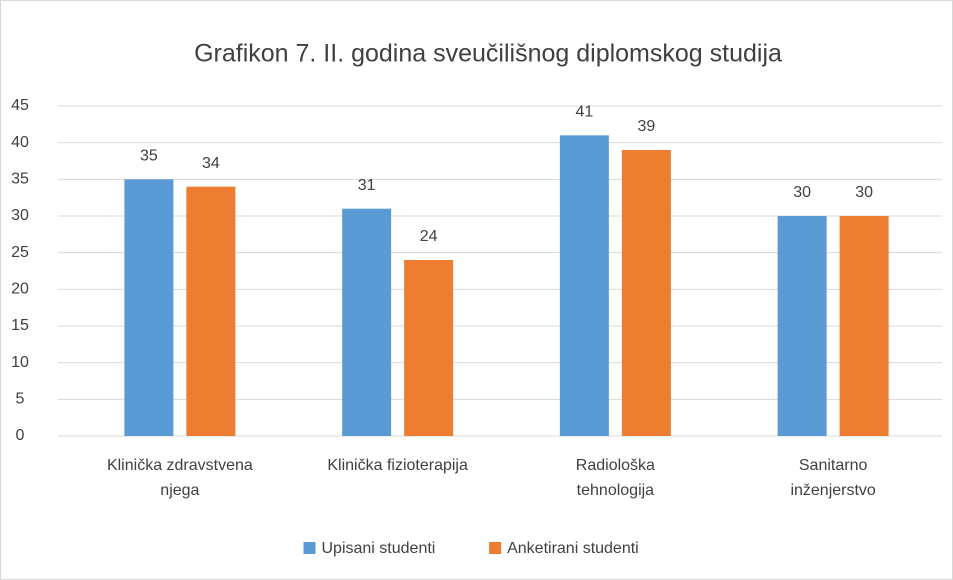  I want to click on x-tick-label: Radiološka, so click(615, 465).